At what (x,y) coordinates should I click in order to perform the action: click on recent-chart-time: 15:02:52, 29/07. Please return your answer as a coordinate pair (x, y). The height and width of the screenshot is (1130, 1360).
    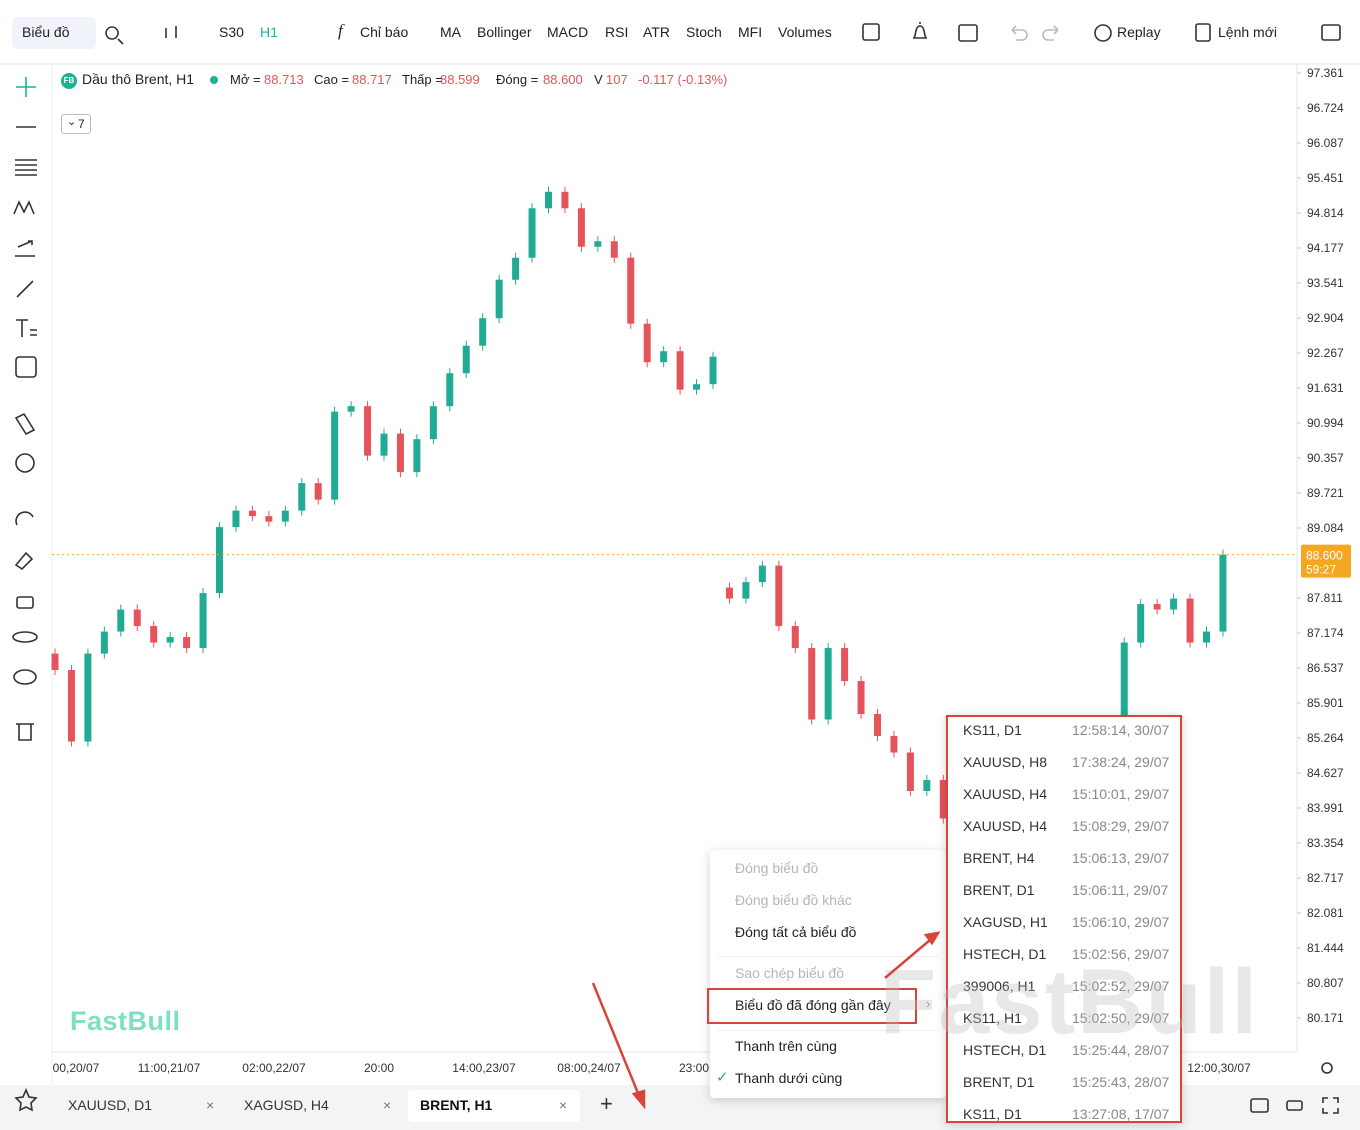
    Looking at the image, I should click on (1121, 986).